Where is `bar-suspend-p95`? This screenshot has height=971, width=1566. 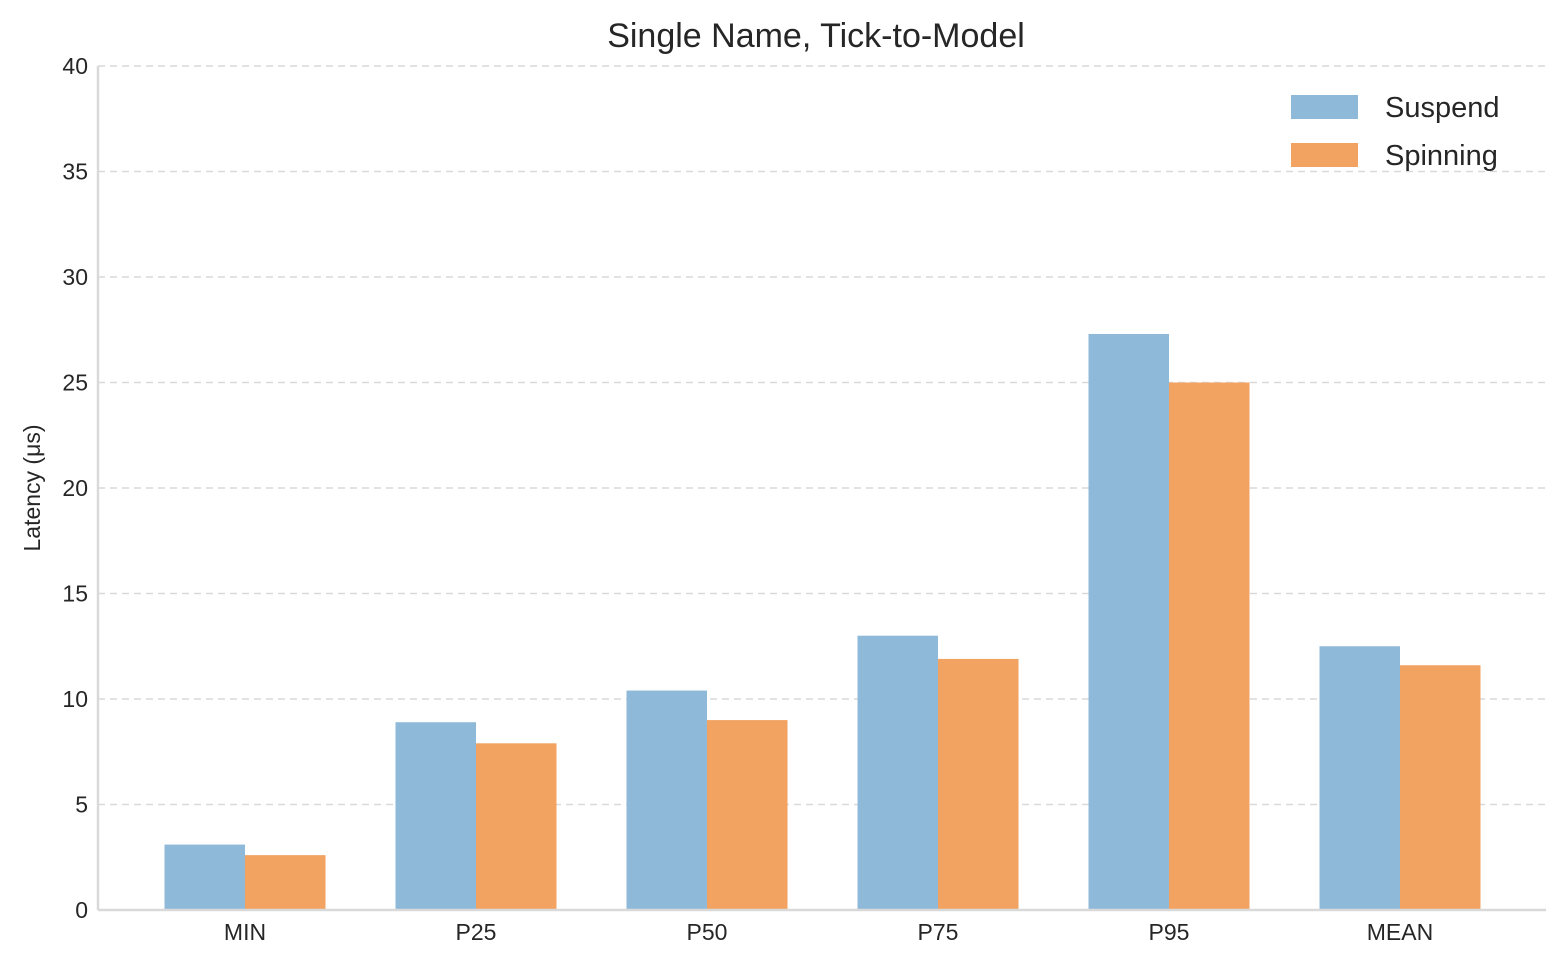
bar-suspend-p95 is located at coordinates (1128, 622).